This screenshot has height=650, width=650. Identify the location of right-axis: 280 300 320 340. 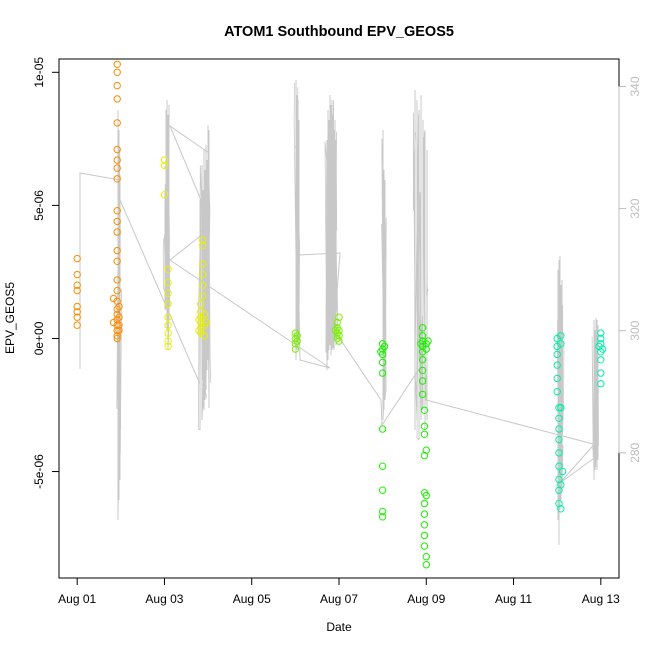
(630, 269).